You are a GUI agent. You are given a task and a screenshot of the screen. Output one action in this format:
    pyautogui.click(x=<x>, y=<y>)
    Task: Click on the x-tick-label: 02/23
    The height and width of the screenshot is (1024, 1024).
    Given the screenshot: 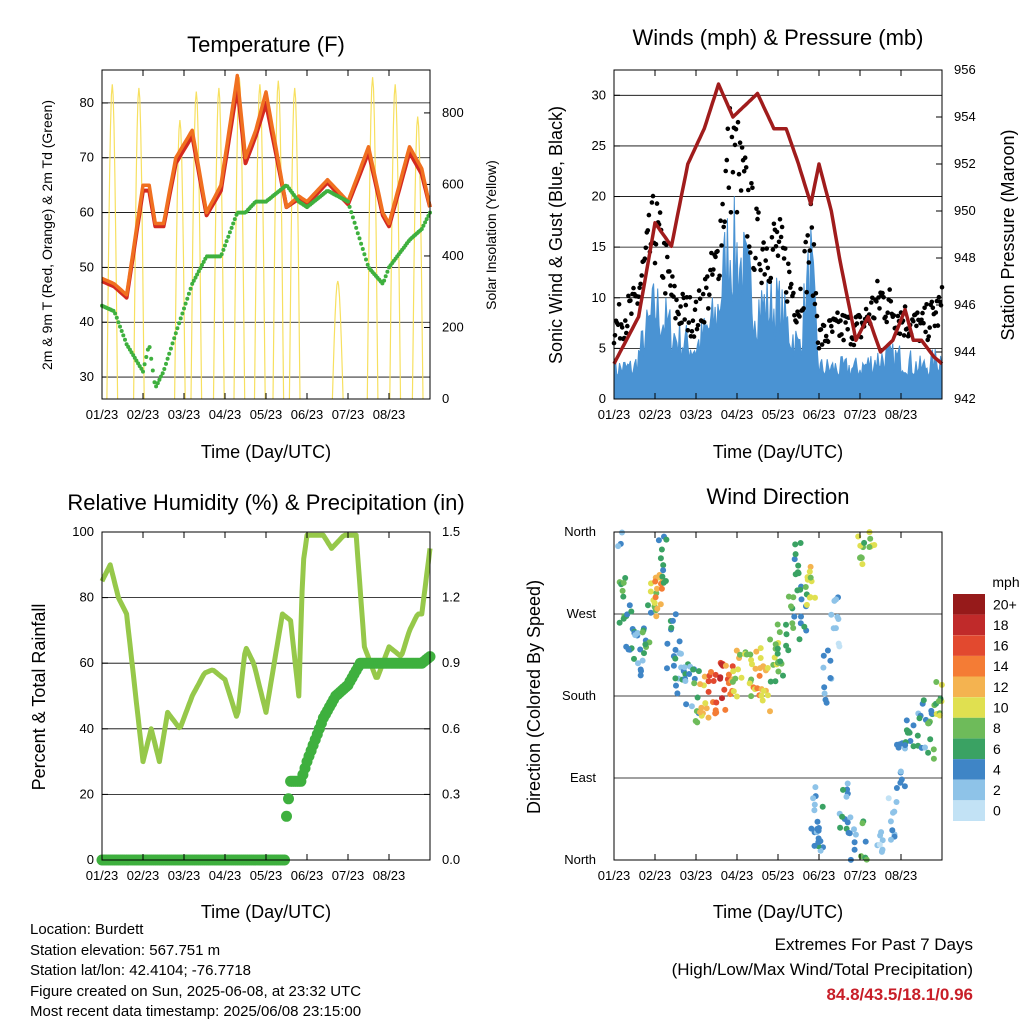 What is the action you would take?
    pyautogui.click(x=143, y=875)
    